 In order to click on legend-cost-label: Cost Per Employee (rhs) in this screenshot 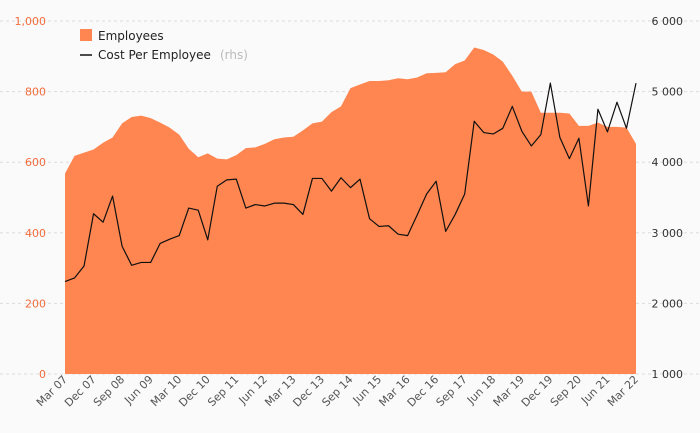, I will do `click(173, 53)`.